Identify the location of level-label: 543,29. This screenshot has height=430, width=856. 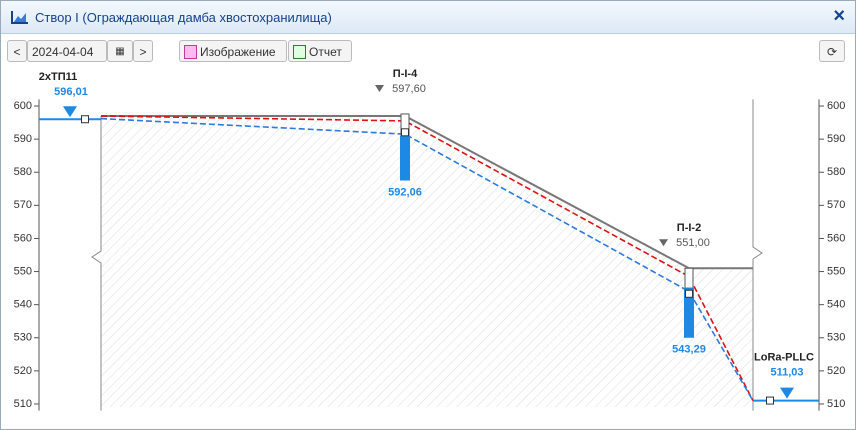
(689, 350).